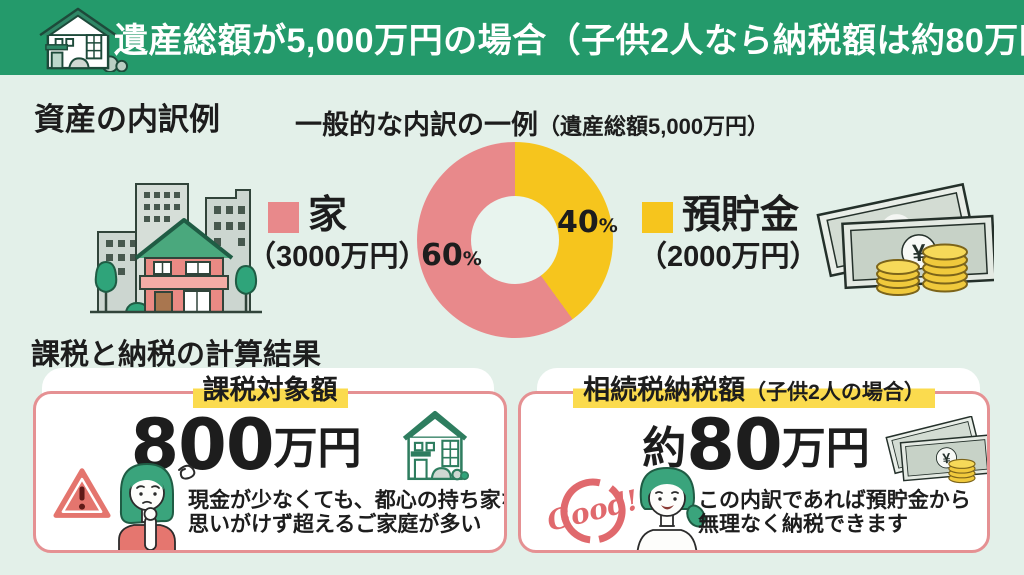 The image size is (1024, 575). Describe the element at coordinates (905, 239) in the screenshot. I see `money-illustration: ¥` at that location.